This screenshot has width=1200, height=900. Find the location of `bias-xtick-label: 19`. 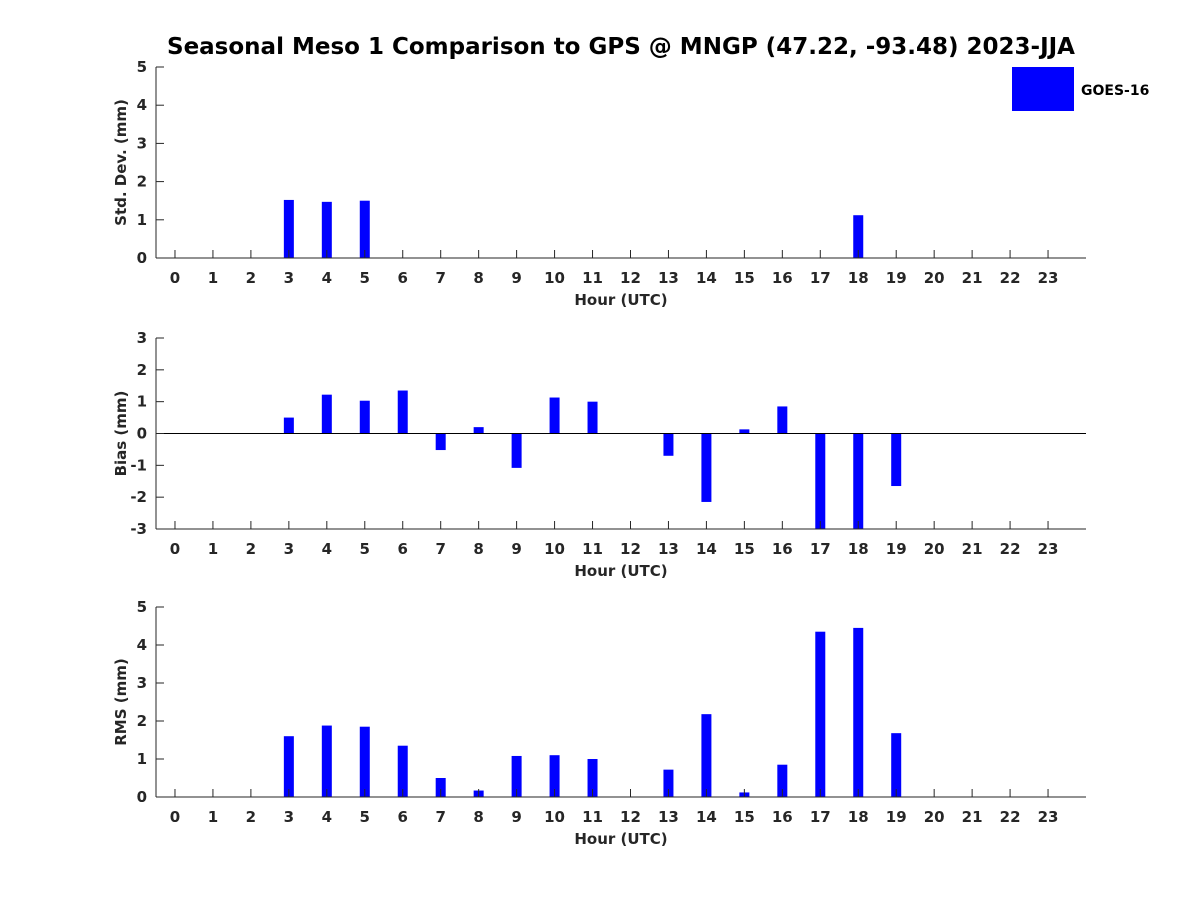

bias-xtick-label: 19 is located at coordinates (896, 549).